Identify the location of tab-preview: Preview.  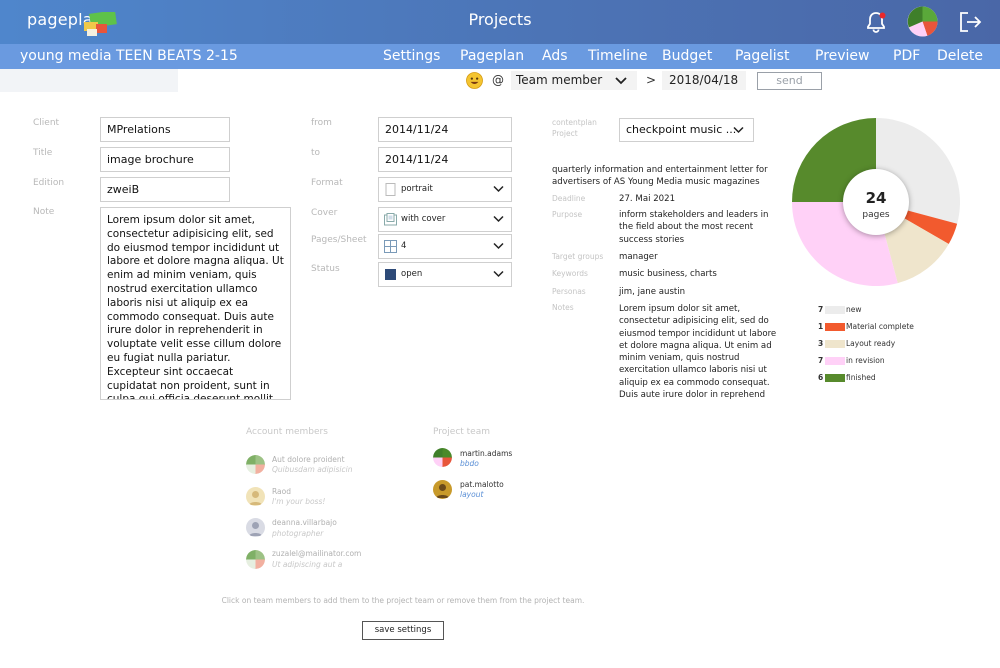
(842, 56).